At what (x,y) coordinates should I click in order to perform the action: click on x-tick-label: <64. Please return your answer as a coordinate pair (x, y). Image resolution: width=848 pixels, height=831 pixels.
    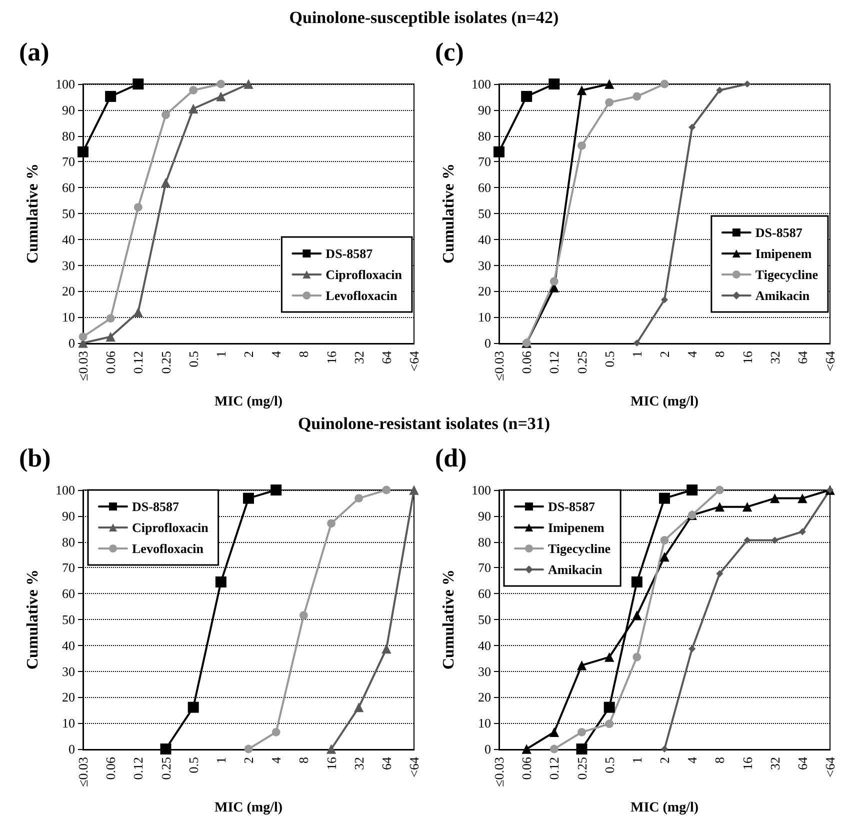
    Looking at the image, I should click on (830, 361).